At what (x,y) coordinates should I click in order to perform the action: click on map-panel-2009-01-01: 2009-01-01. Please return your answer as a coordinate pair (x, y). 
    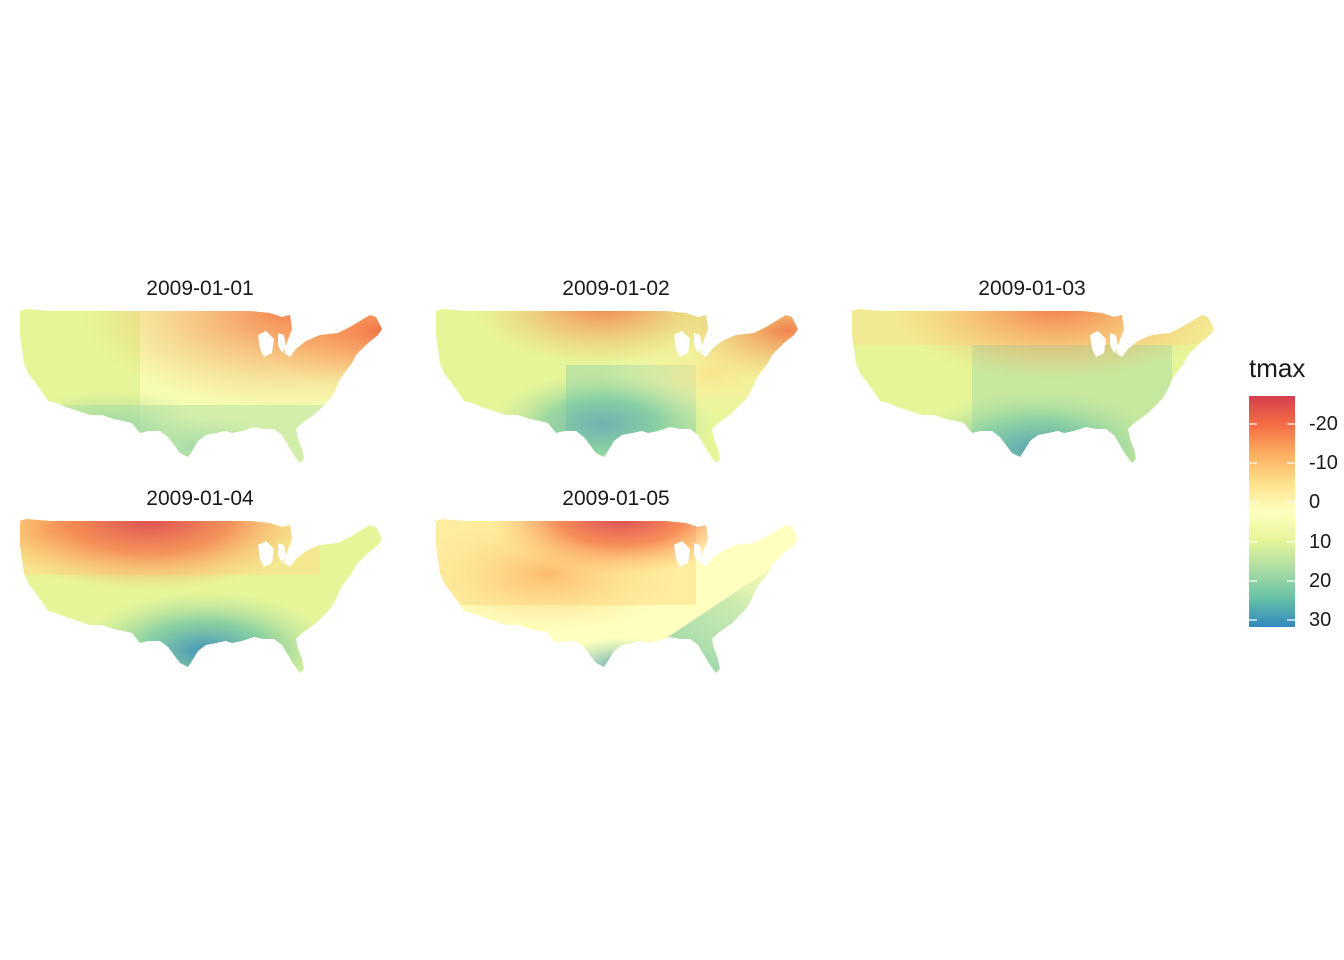
    Looking at the image, I should click on (205, 377).